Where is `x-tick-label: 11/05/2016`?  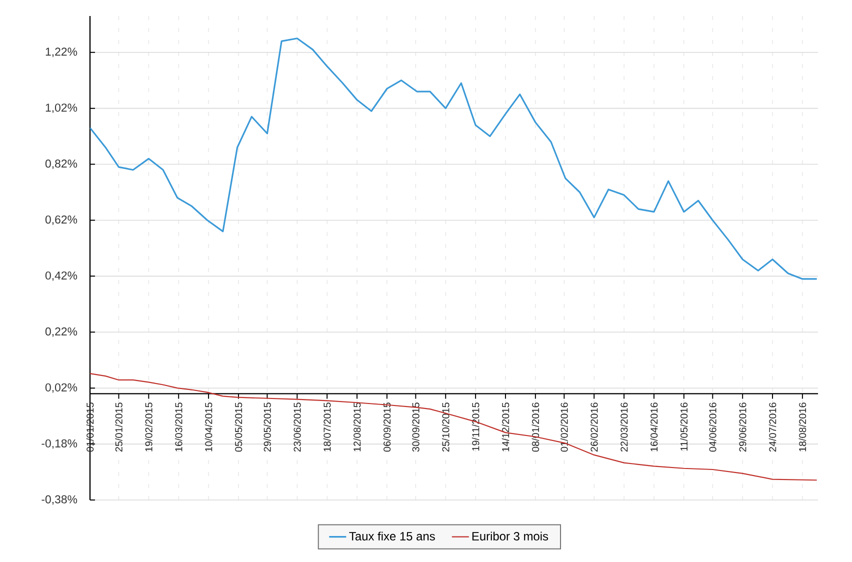 x-tick-label: 11/05/2016 is located at coordinates (684, 426).